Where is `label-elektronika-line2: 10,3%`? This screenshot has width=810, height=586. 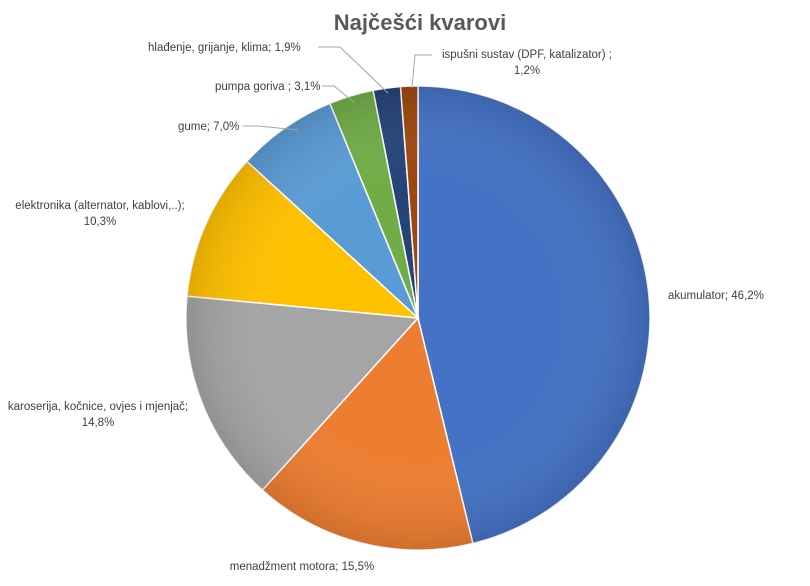
label-elektronika-line2: 10,3% is located at coordinates (100, 222).